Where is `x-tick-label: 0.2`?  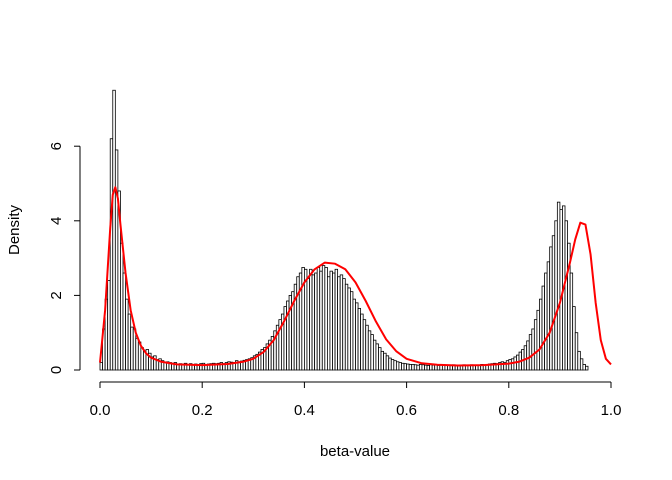 x-tick-label: 0.2 is located at coordinates (202, 410).